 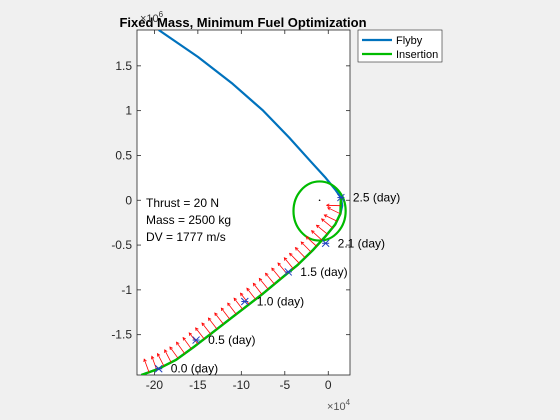 What do you see at coordinates (123, 155) in the screenshot?
I see `y-tick-label: 0.5` at bounding box center [123, 155].